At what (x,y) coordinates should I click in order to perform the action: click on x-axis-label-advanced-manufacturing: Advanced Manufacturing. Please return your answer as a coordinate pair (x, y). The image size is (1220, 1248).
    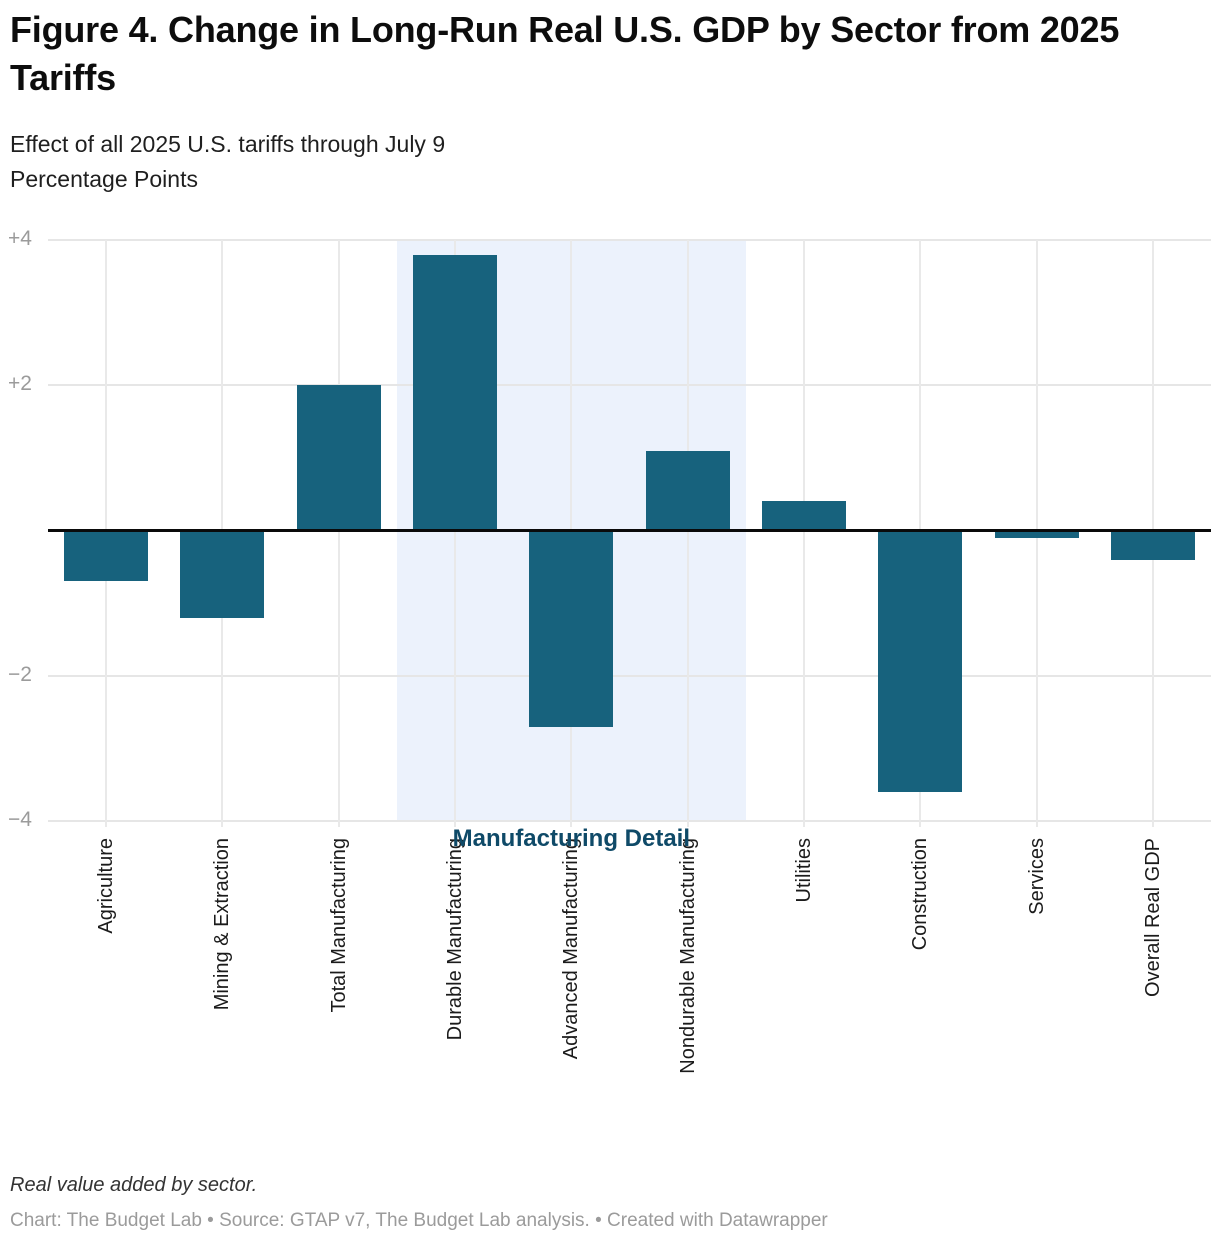
    Looking at the image, I should click on (571, 949).